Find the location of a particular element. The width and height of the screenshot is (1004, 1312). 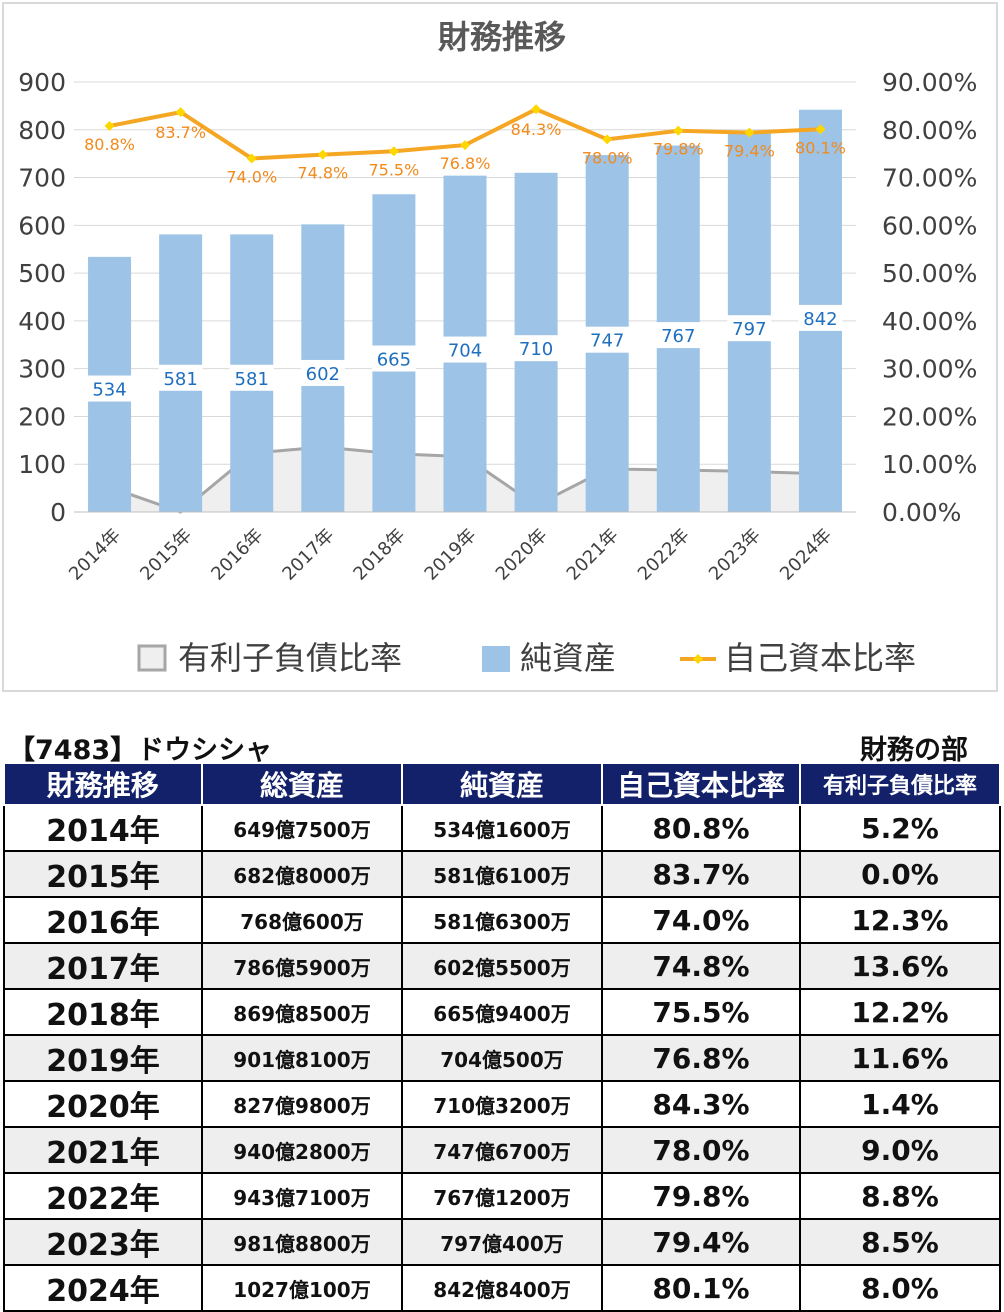

table-cell: 74.0% is located at coordinates (701, 920).